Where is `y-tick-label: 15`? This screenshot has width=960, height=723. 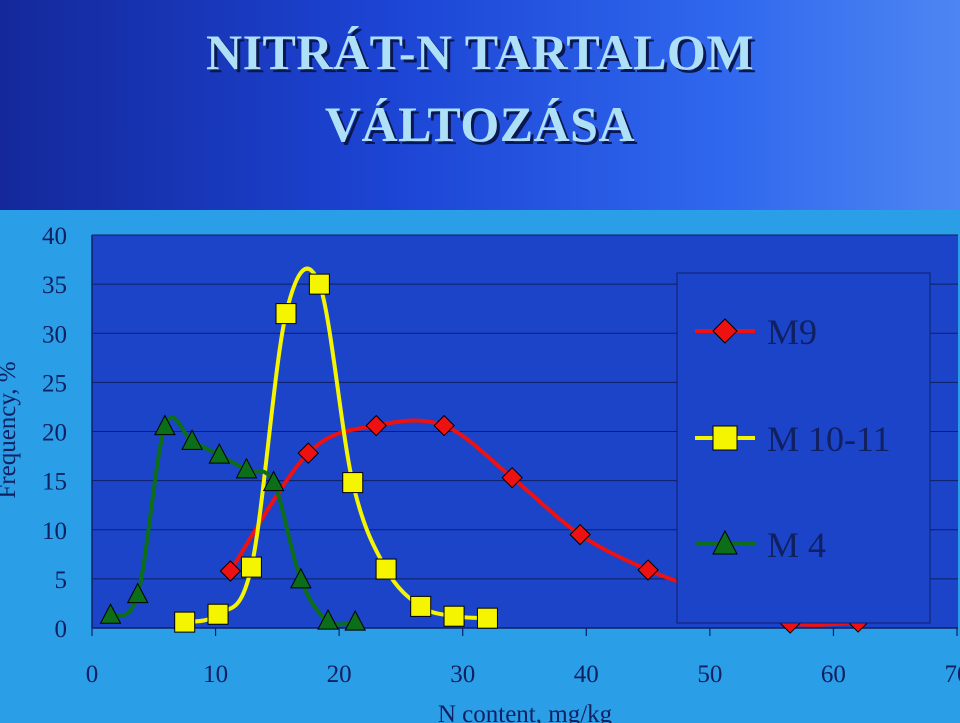 y-tick-label: 15 is located at coordinates (54, 482).